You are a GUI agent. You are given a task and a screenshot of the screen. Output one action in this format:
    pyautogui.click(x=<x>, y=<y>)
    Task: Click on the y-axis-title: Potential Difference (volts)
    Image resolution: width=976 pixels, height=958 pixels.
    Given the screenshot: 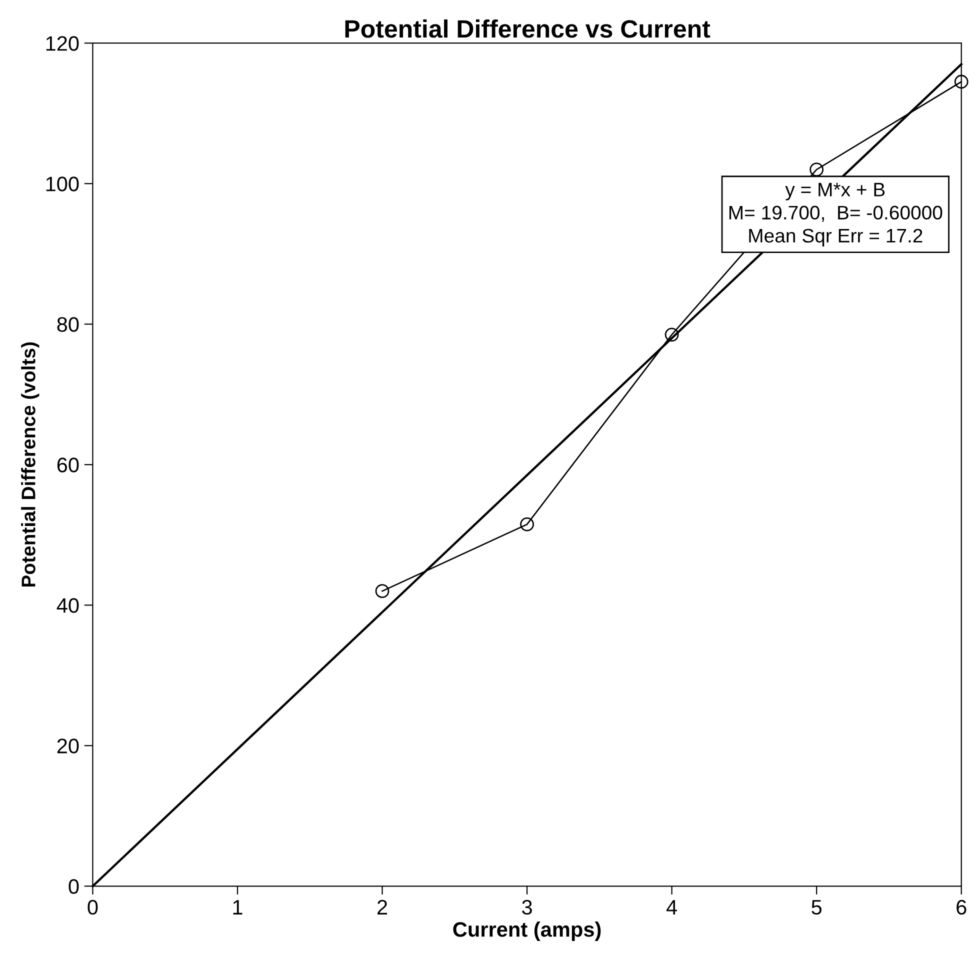 What is the action you would take?
    pyautogui.click(x=30, y=464)
    